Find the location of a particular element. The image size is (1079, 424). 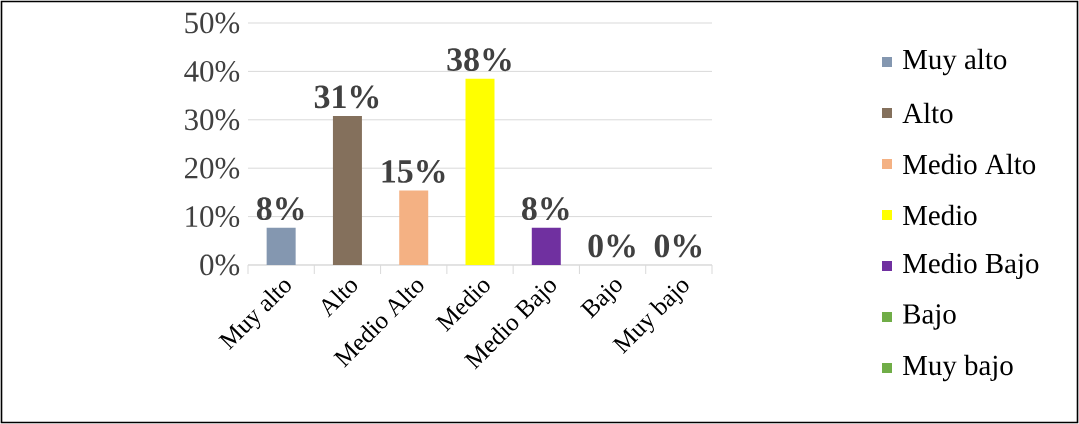

data-label: 38% is located at coordinates (479, 60).